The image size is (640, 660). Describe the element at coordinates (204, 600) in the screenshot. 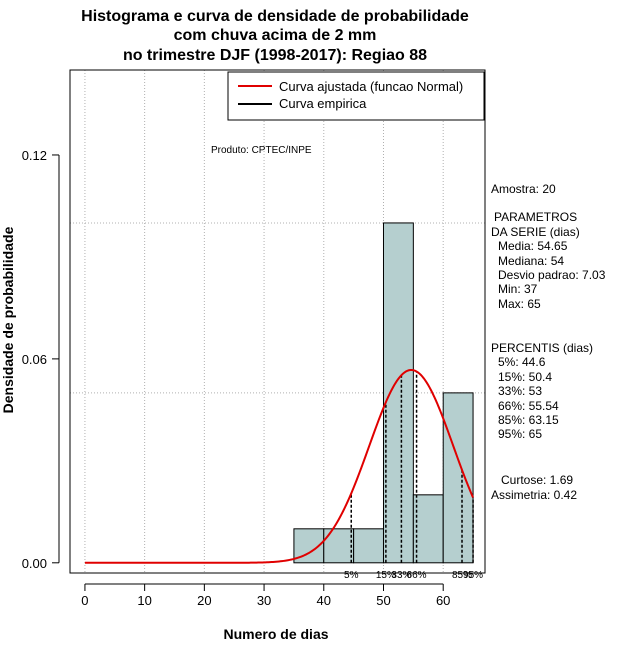

I see `x-tick-label-2: 20` at that location.